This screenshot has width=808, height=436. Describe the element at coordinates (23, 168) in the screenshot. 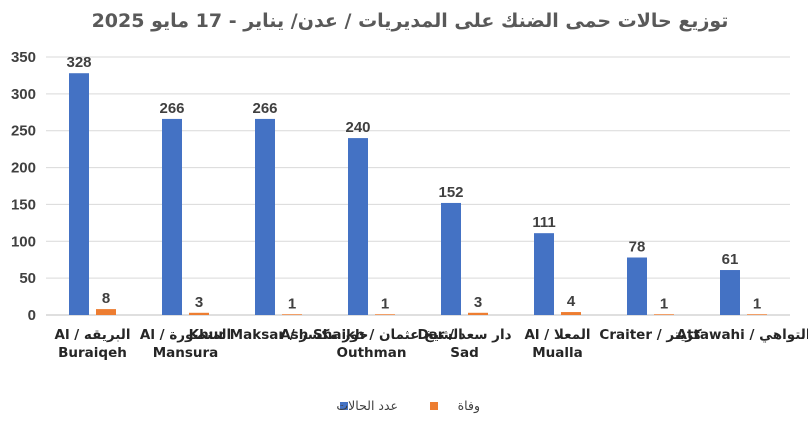

I see `y-tick-label: 200` at that location.